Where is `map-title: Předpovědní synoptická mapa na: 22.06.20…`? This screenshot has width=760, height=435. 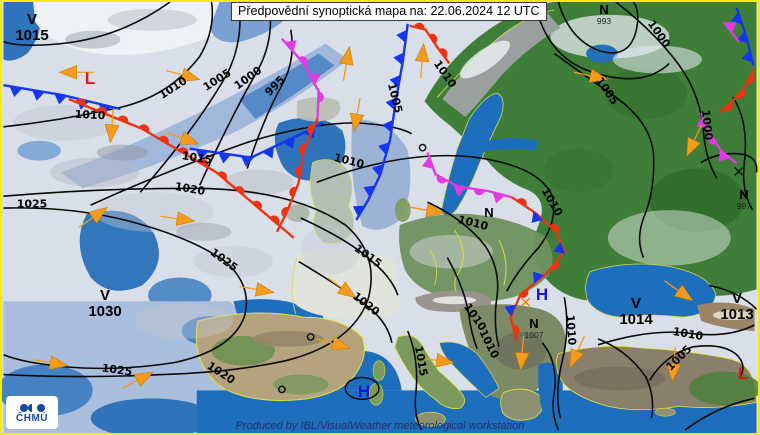
map-title: Předpovědní synoptická mapa na: 22.06.20… is located at coordinates (389, 11).